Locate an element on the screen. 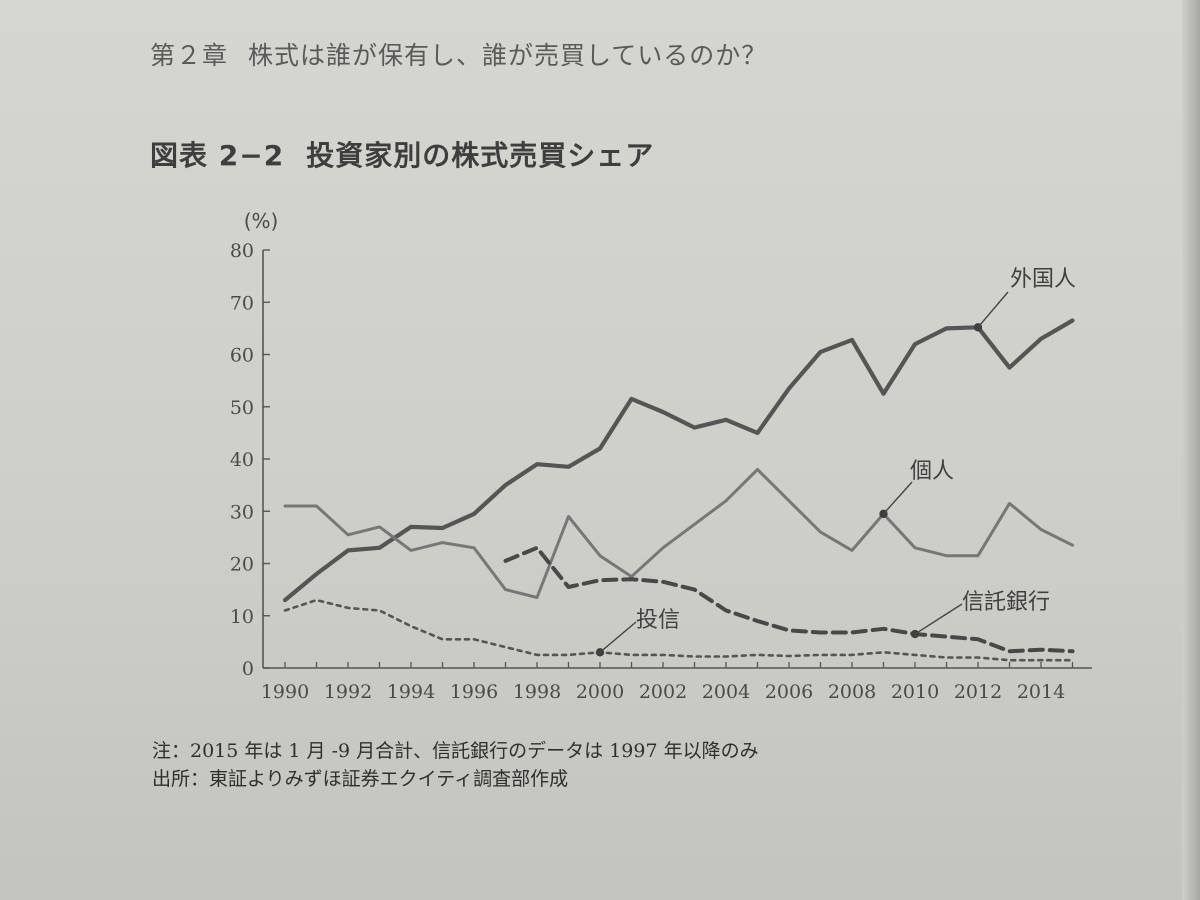 The width and height of the screenshot is (1200, 900). x-tick-label: 2002 is located at coordinates (663, 692).